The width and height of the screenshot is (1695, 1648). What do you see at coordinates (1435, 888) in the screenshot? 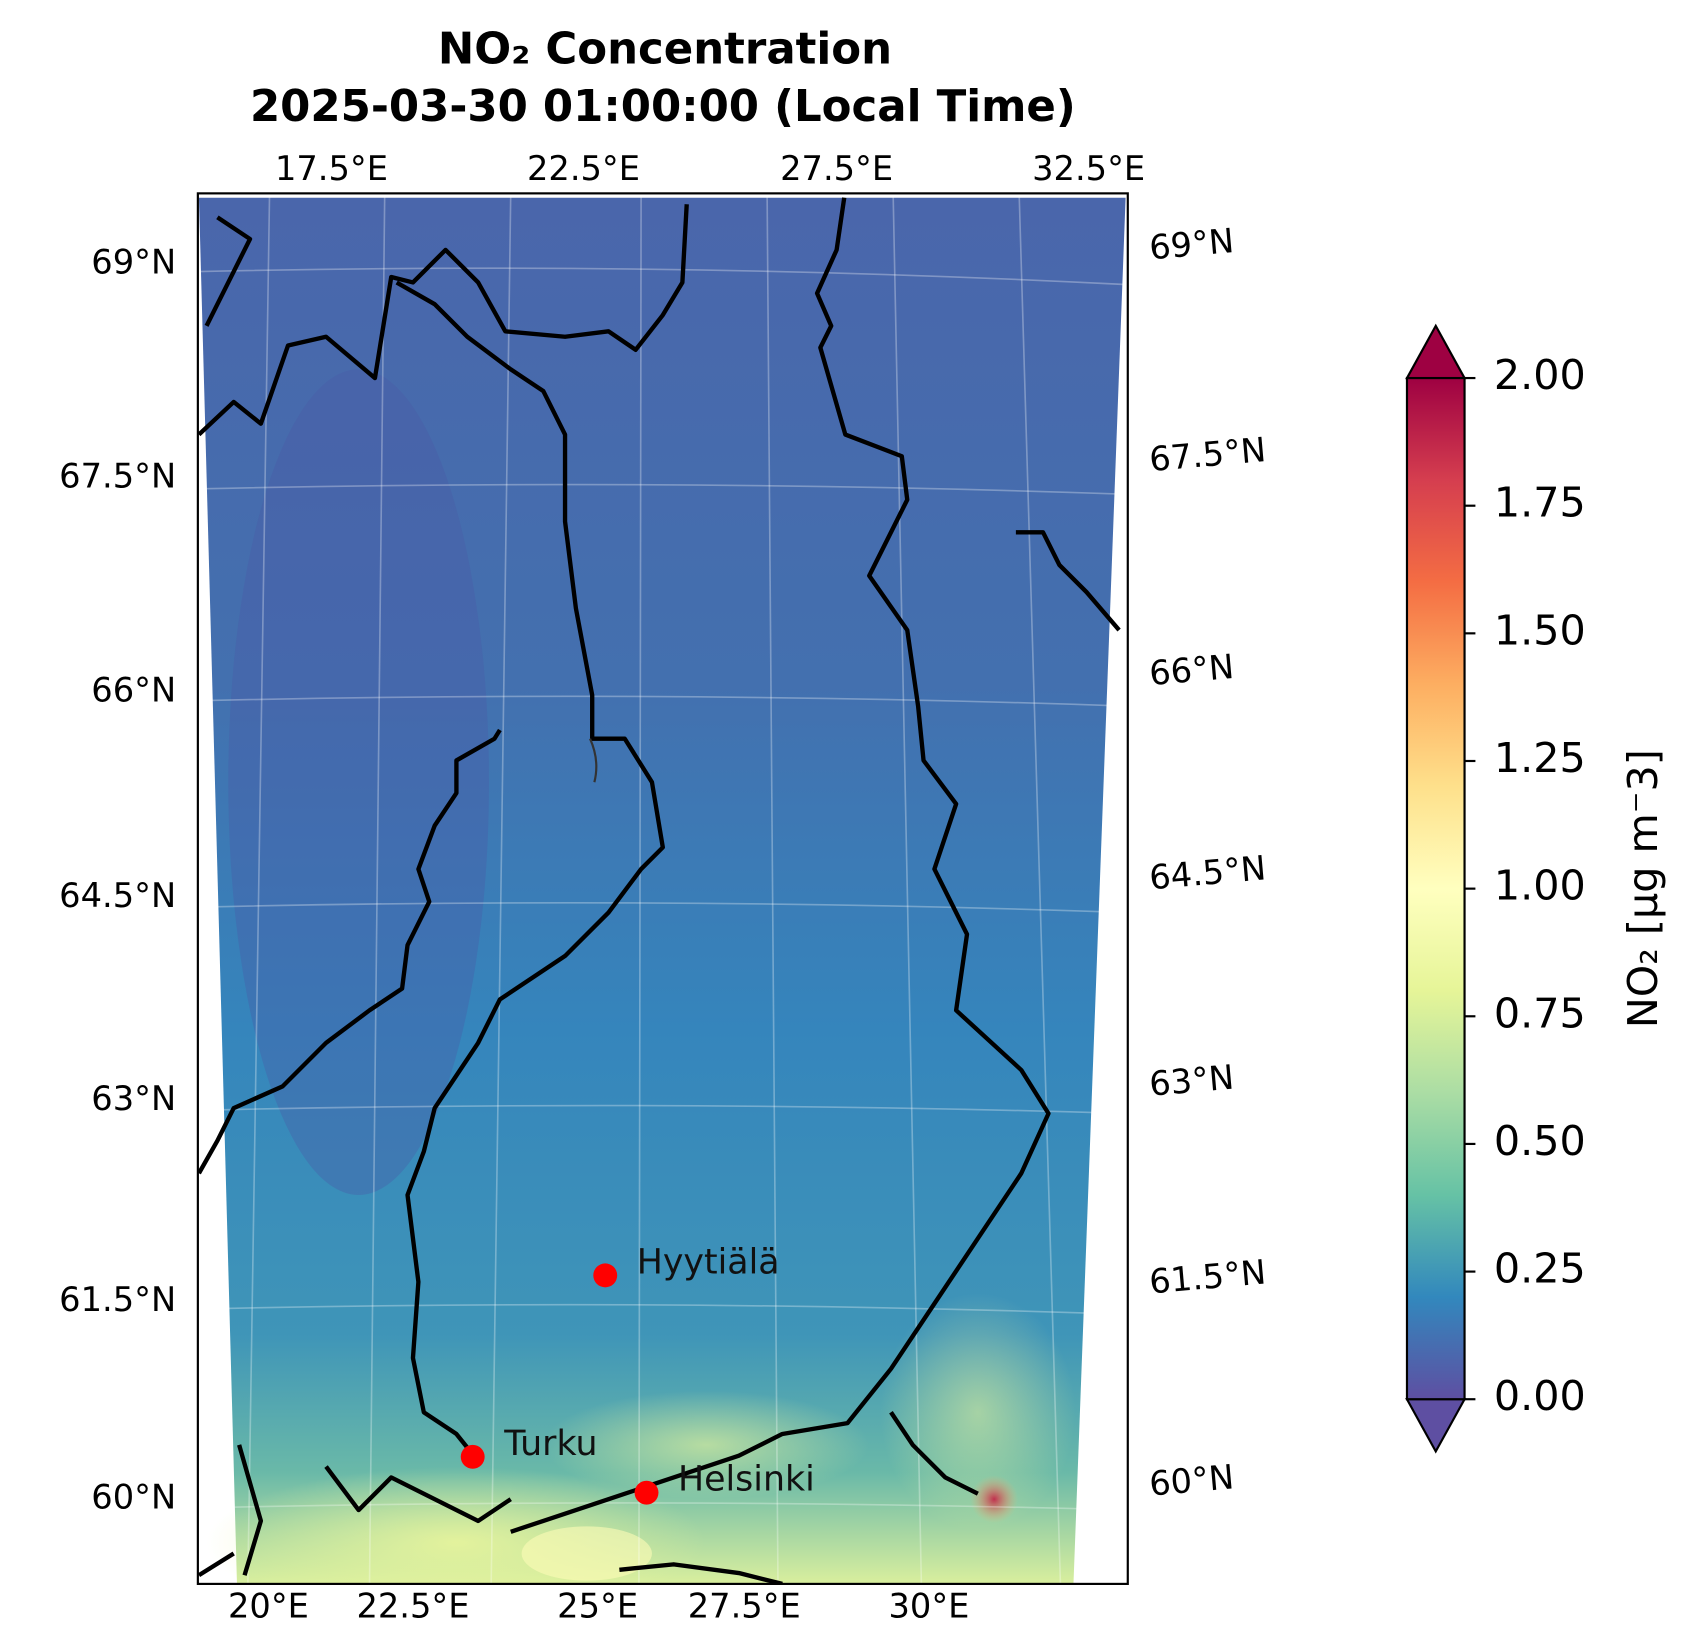
I see `colorbar-body` at bounding box center [1435, 888].